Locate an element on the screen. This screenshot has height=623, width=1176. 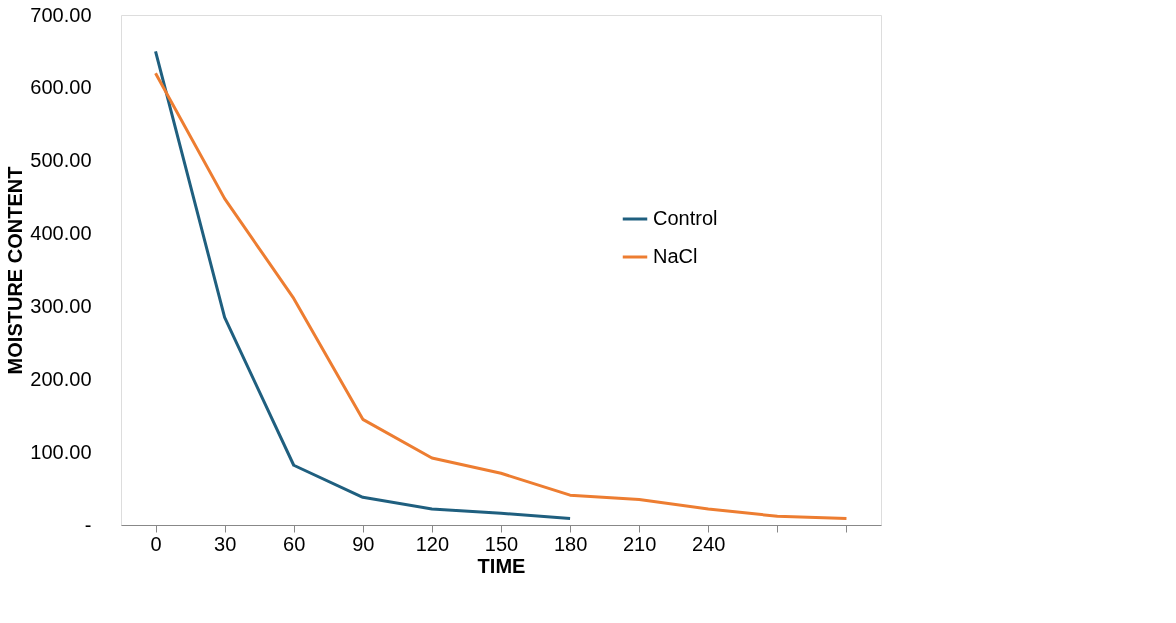
y-tick-label: 400.00 is located at coordinates (61, 233).